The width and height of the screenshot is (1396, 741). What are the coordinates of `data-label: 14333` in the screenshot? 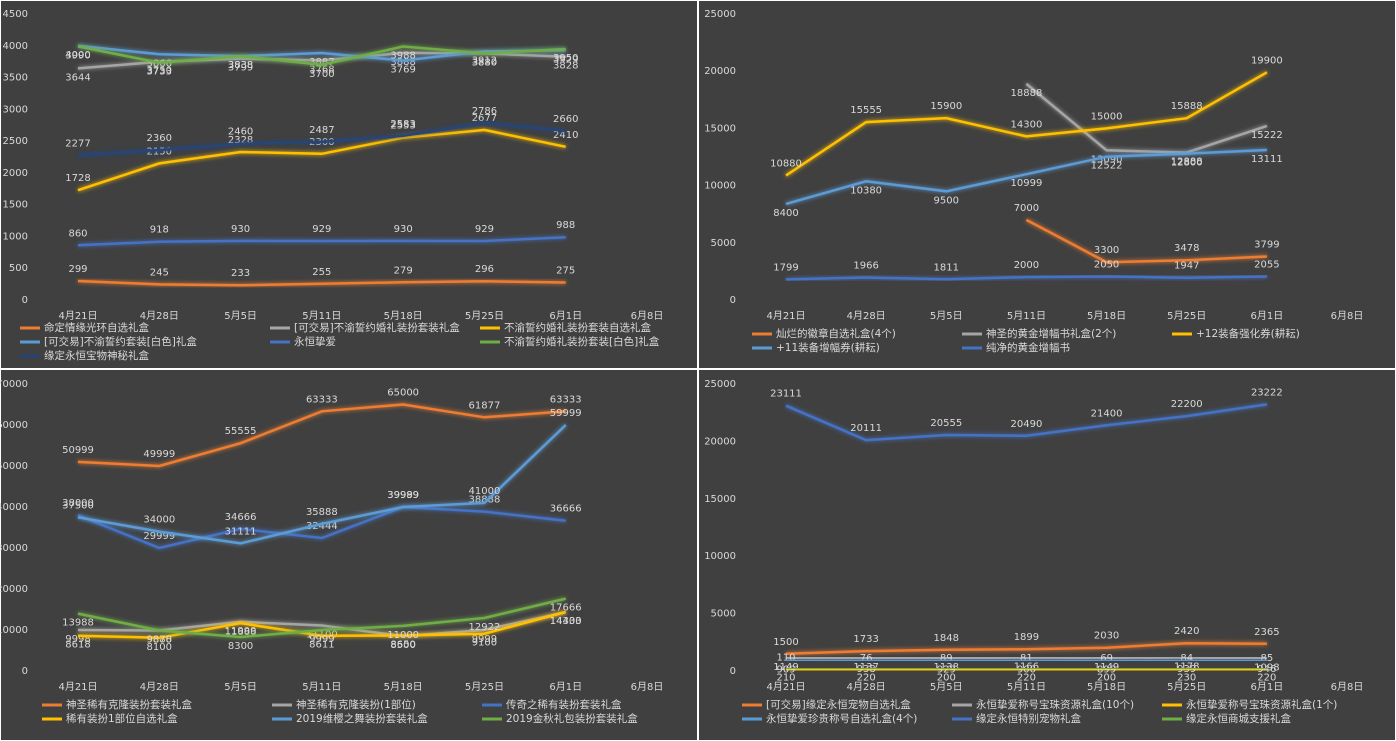 It's located at (566, 621).